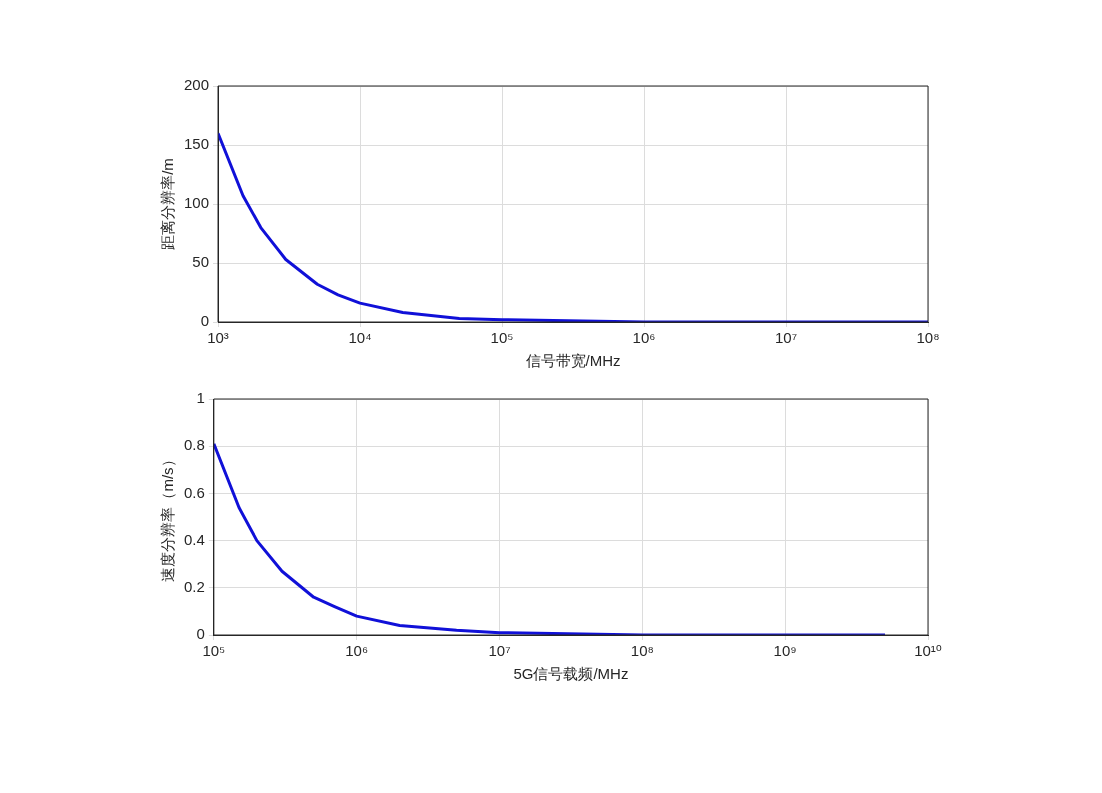  Describe the element at coordinates (197, 144) in the screenshot. I see `y-tick-label: 150` at that location.